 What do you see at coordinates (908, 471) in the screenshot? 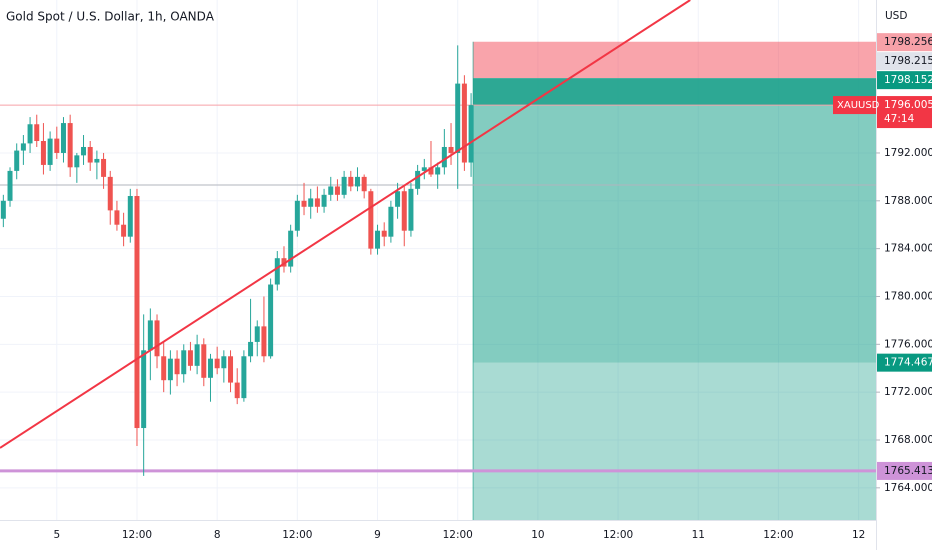
I see `support-label: 1765.413` at bounding box center [908, 471].